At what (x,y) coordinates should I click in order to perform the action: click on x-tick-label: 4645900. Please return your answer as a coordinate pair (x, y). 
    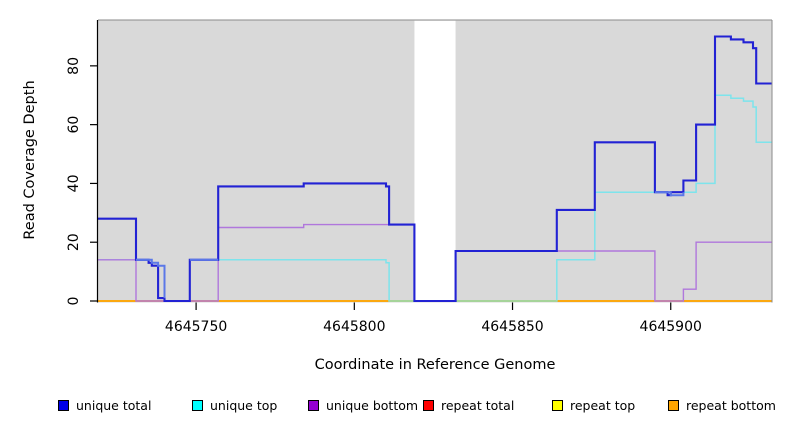
    Looking at the image, I should click on (671, 327).